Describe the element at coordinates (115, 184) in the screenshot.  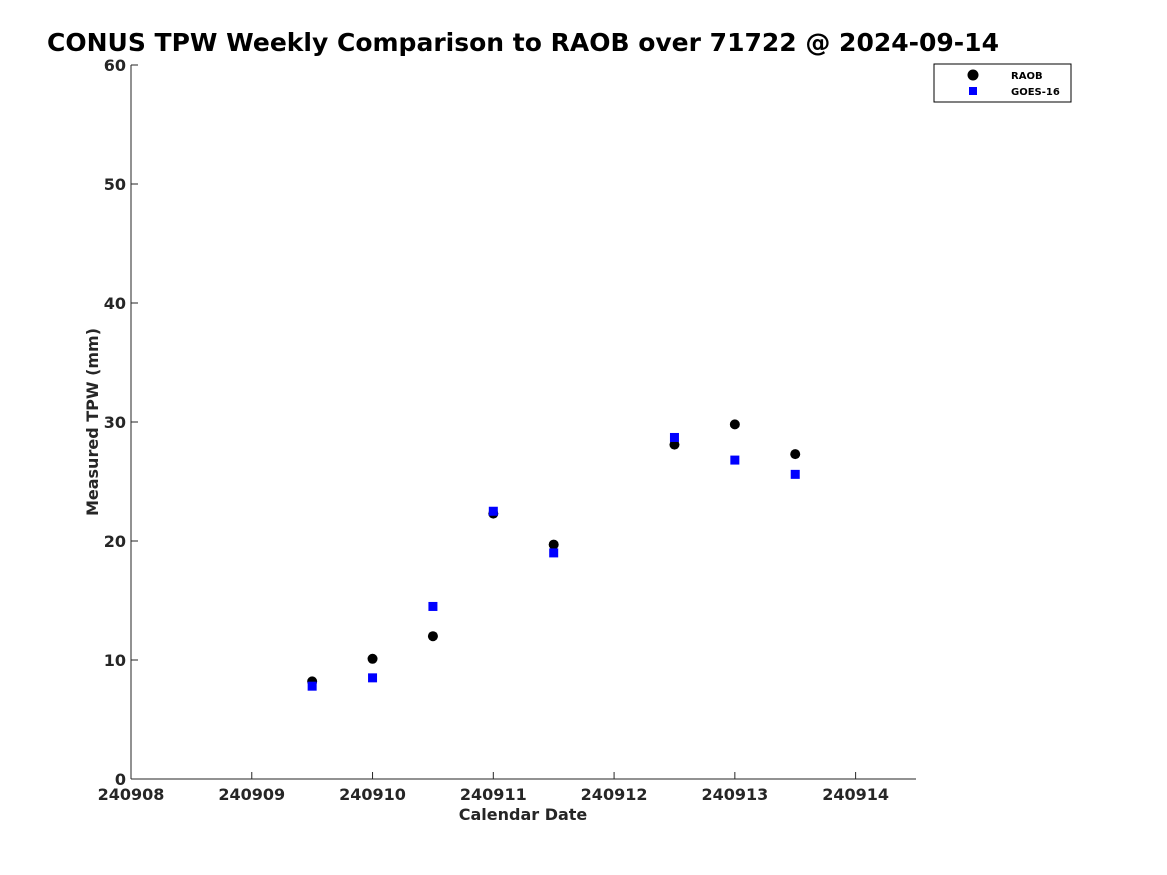
I see `y-tick-label: 50` at that location.